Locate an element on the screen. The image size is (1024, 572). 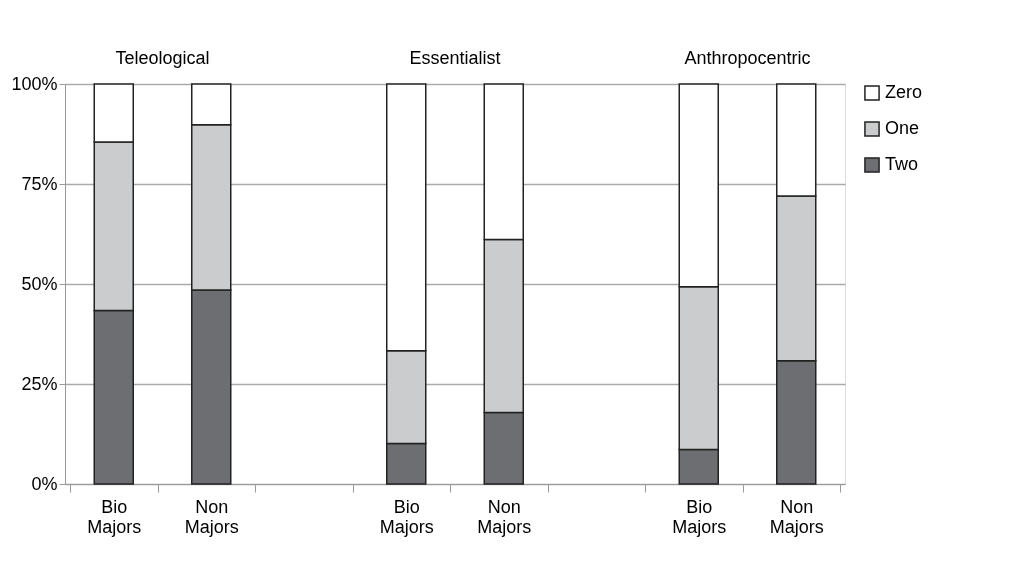
text: Teleological is located at coordinates (162, 58).